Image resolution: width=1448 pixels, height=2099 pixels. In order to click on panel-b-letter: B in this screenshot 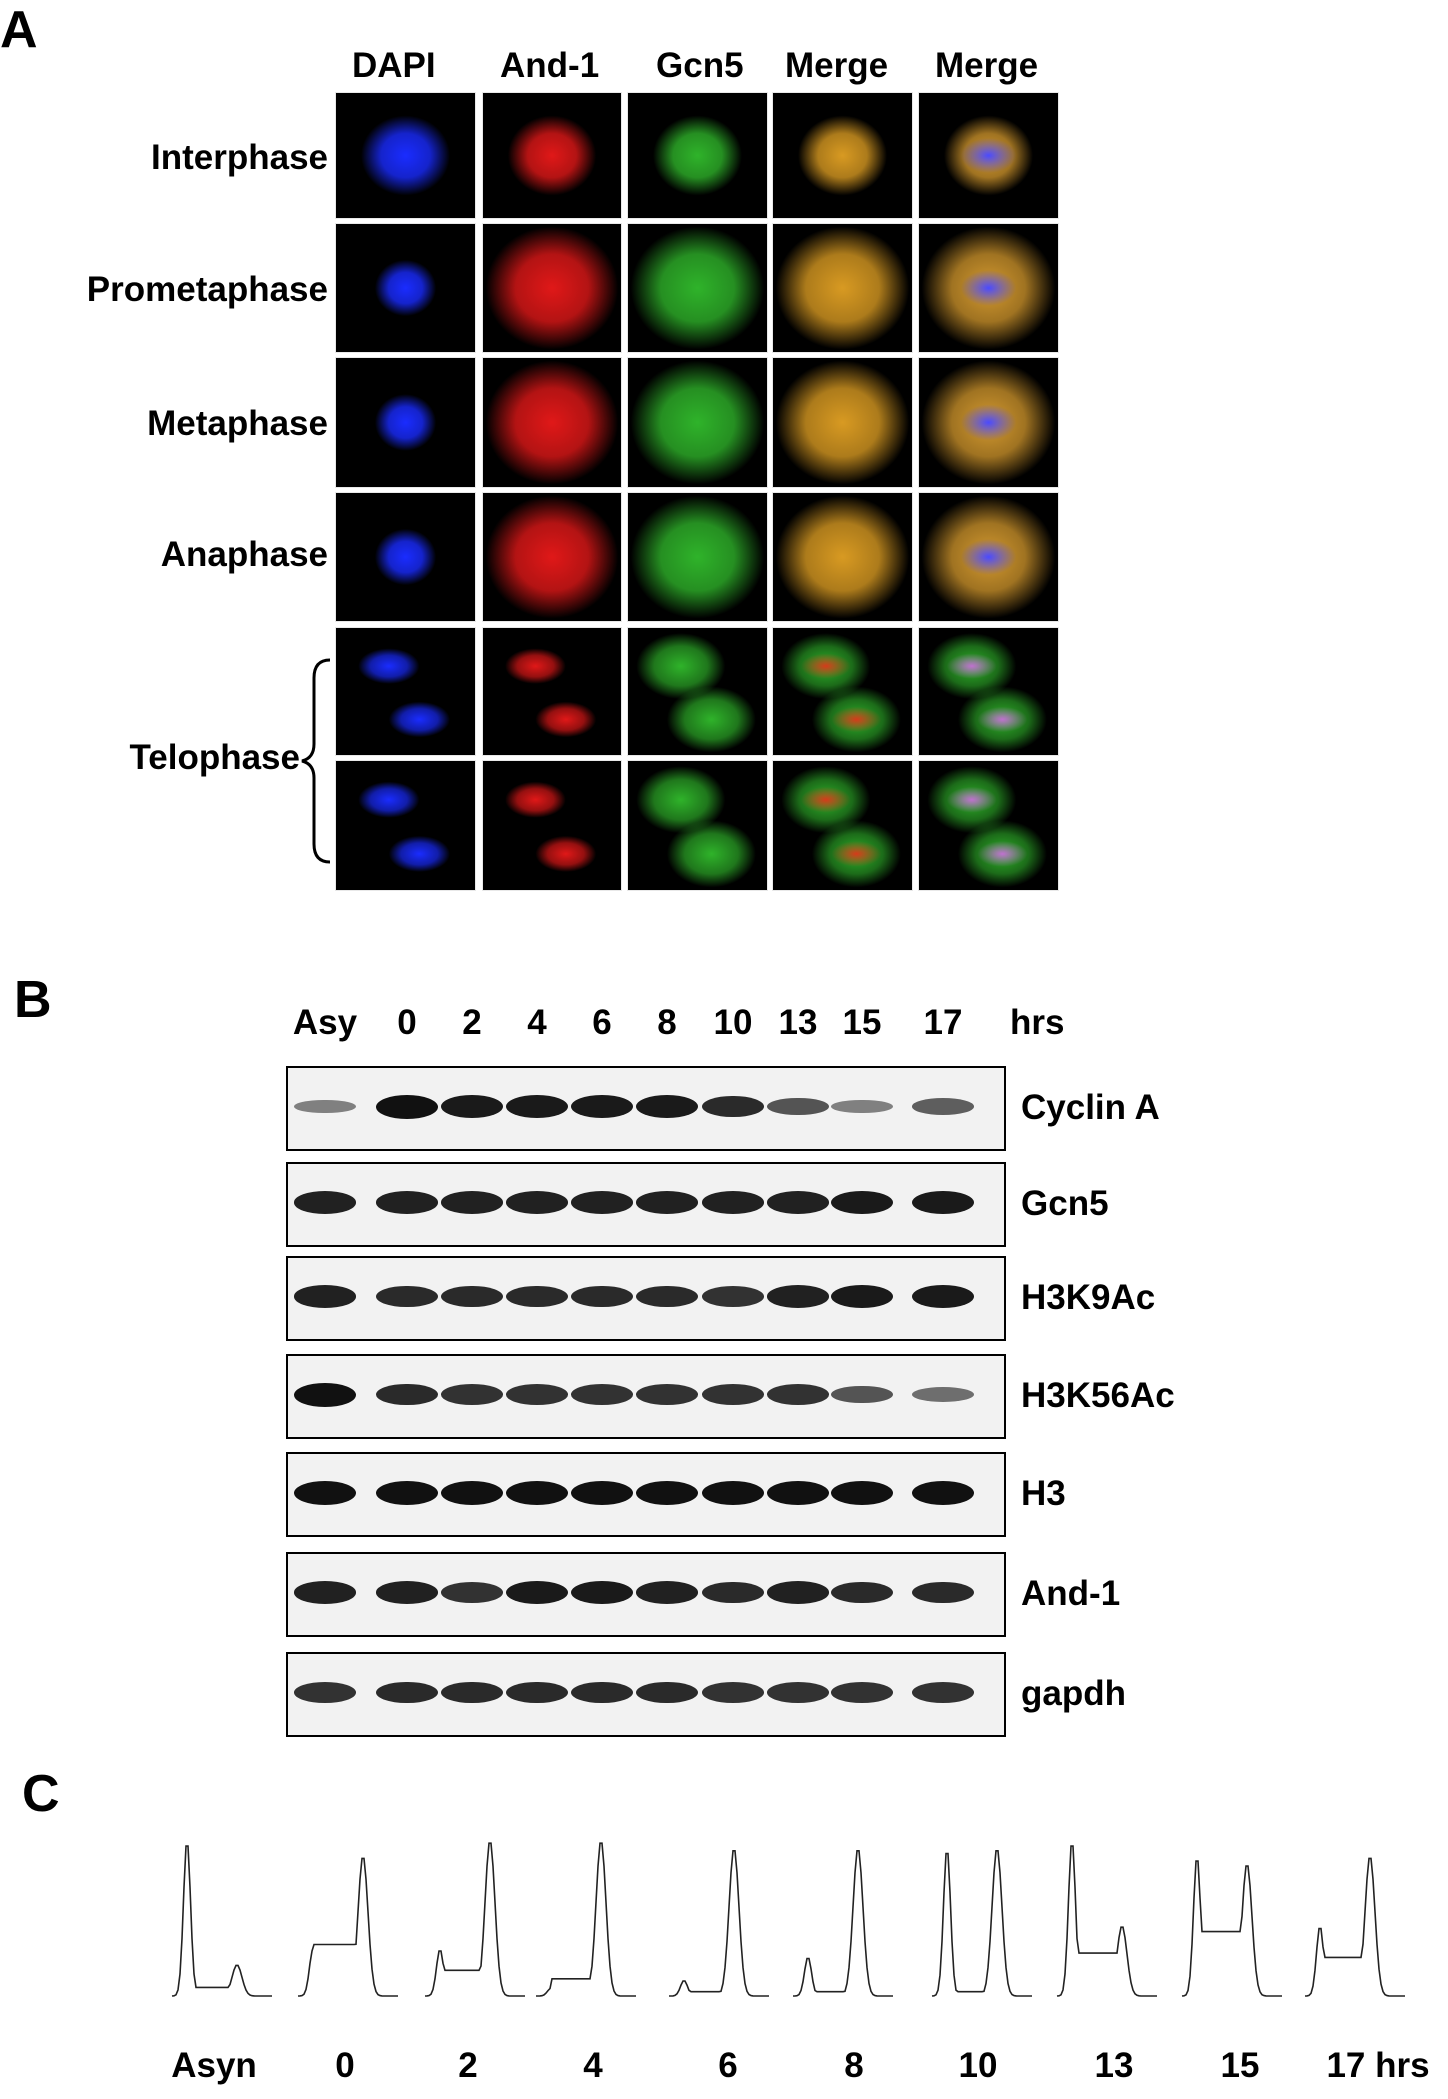, I will do `click(33, 1000)`.